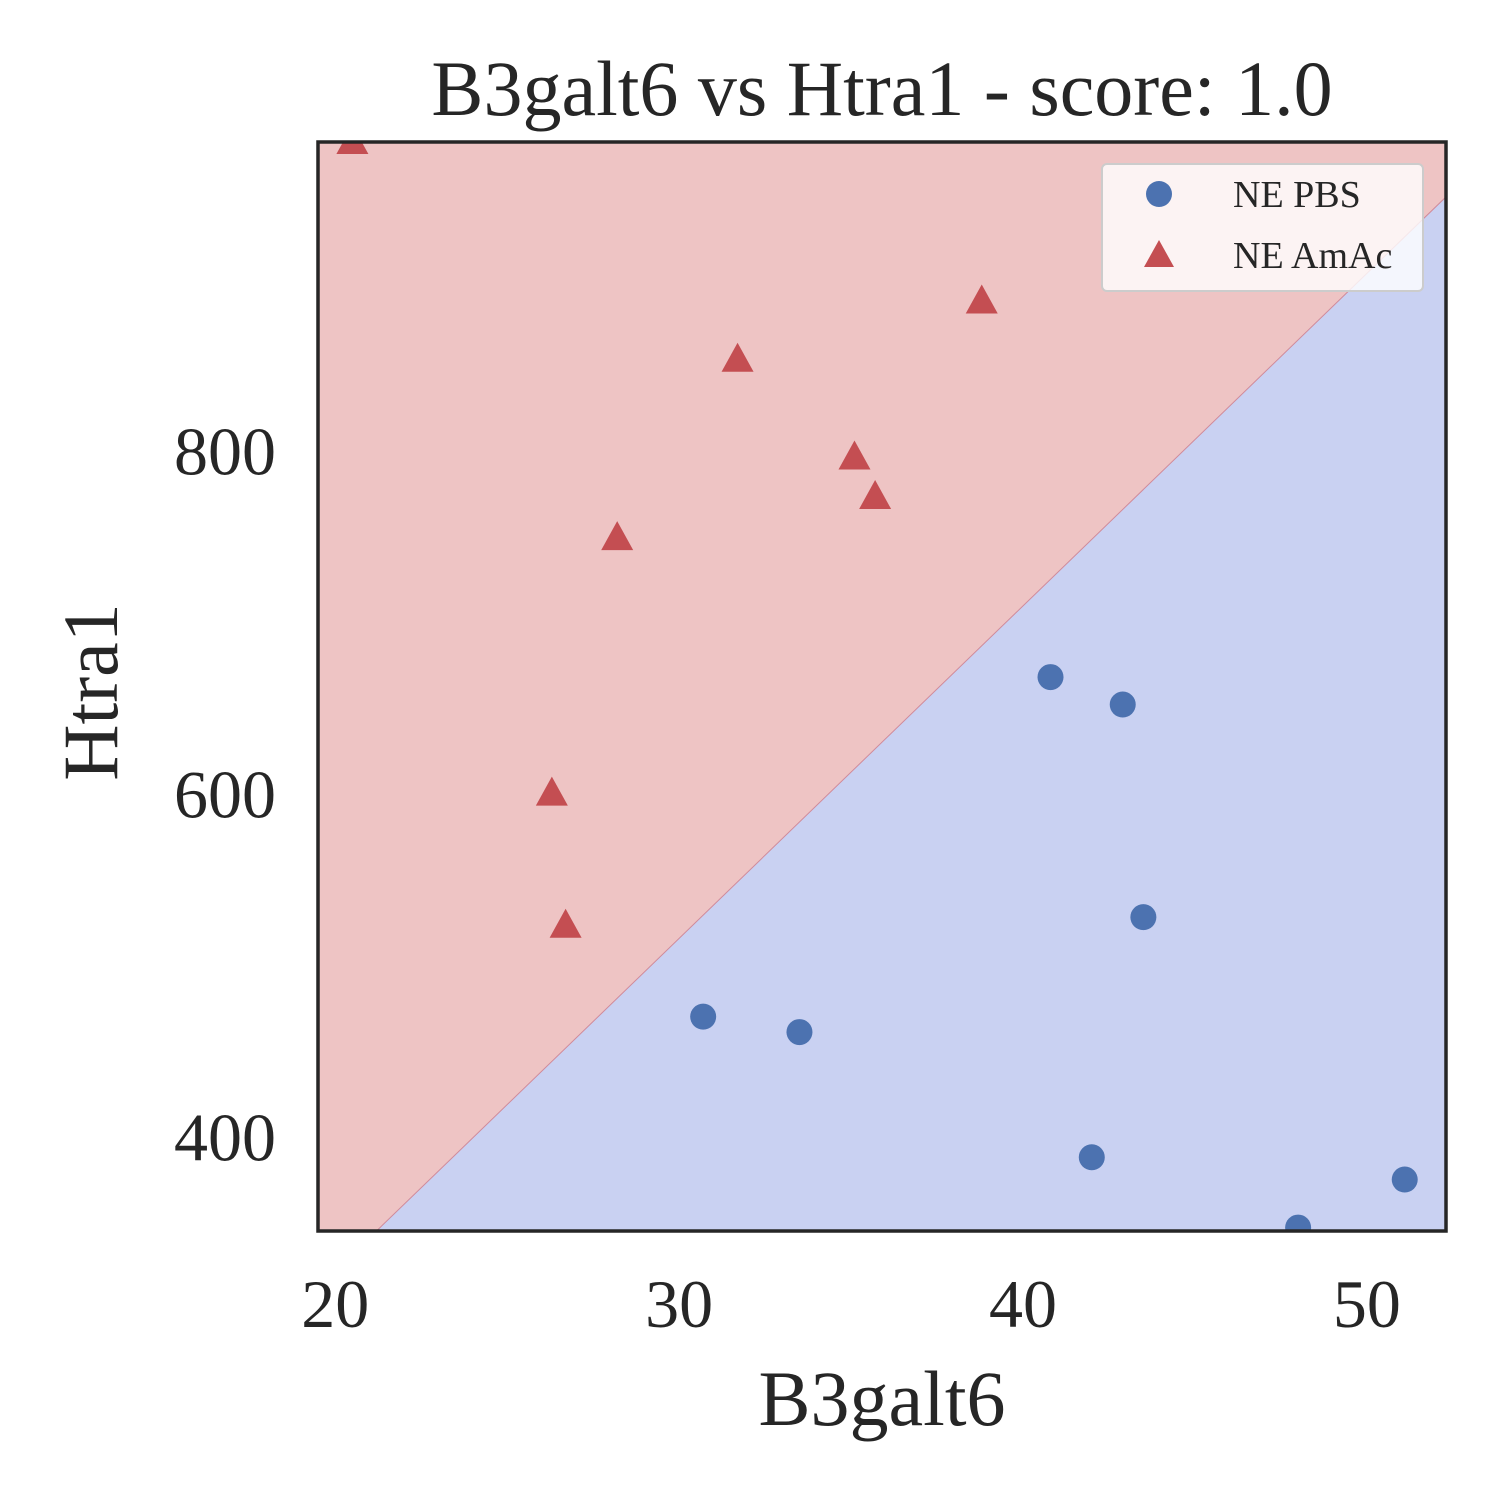  I want to click on y-tick-label: 400, so click(225, 1138).